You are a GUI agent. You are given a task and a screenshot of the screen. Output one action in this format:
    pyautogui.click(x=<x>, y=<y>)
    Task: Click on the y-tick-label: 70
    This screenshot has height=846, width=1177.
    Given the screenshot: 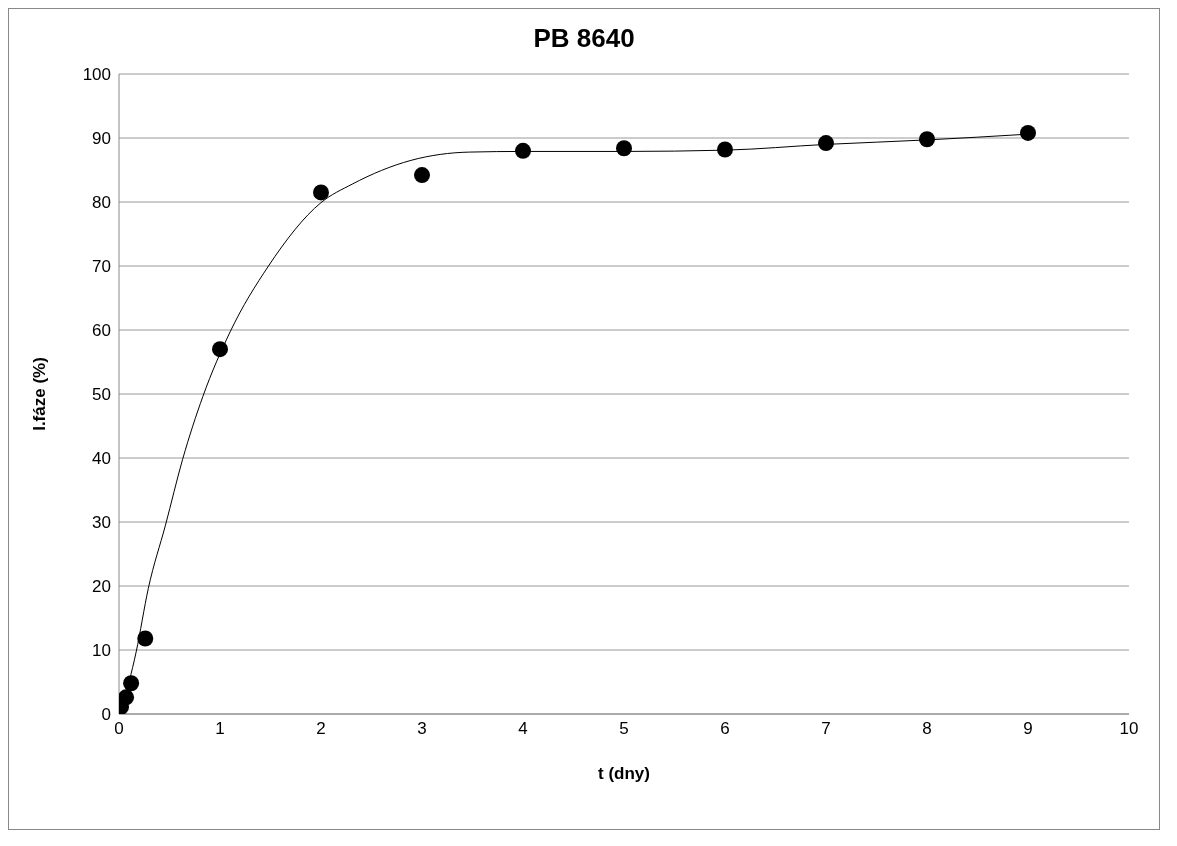 What is the action you would take?
    pyautogui.click(x=101, y=267)
    